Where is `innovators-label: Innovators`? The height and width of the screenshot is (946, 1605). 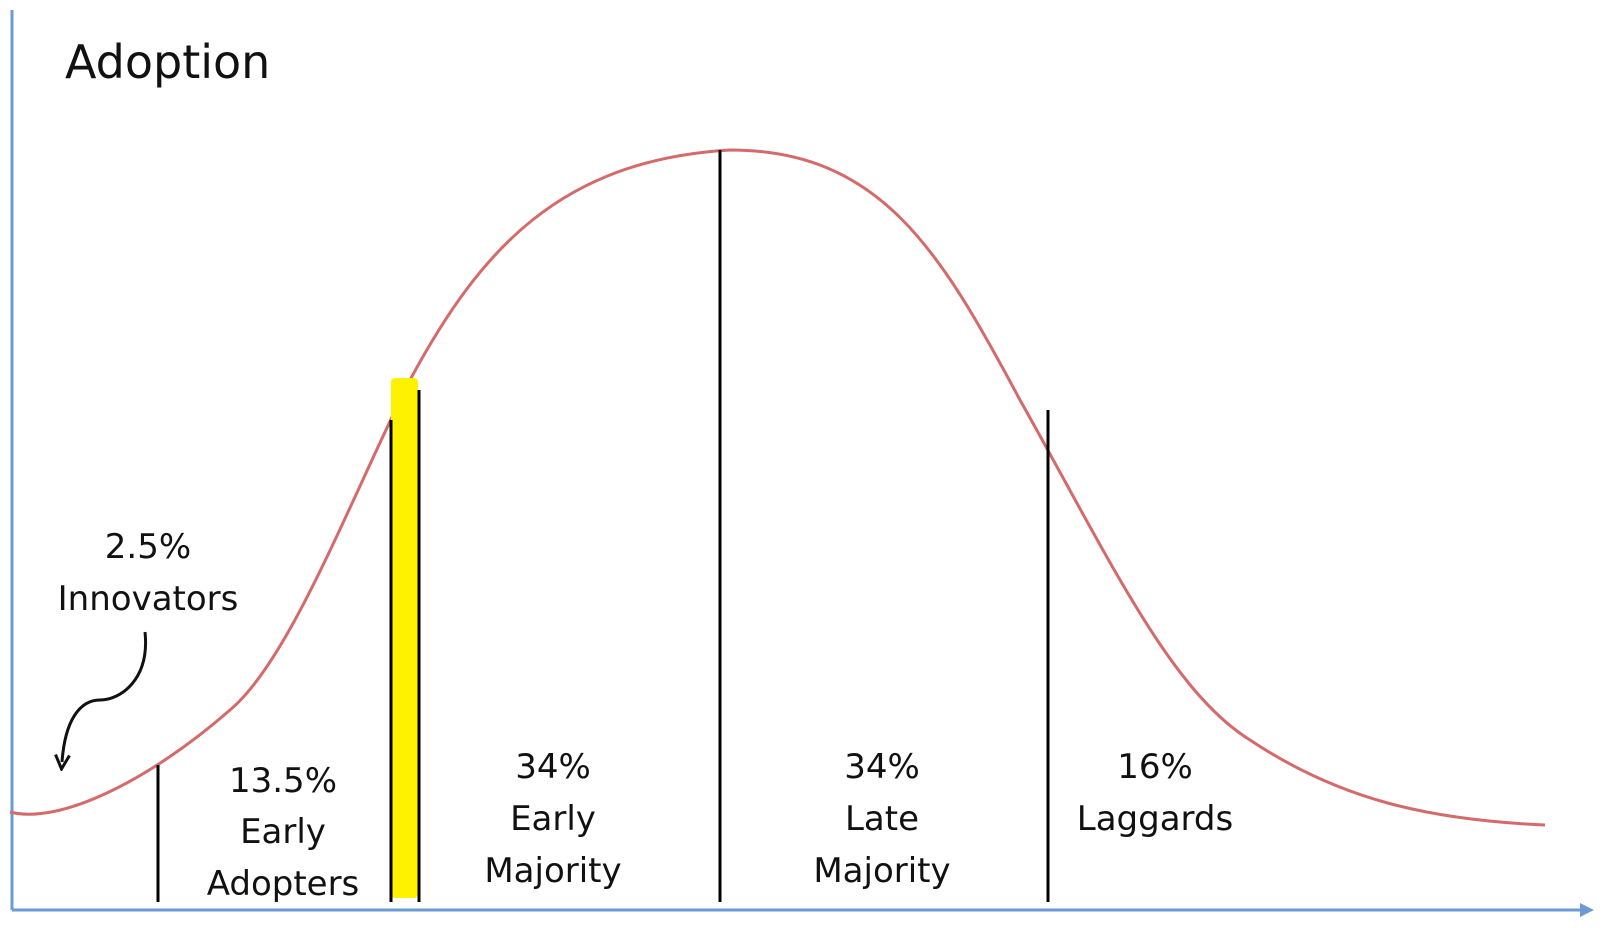 innovators-label: Innovators is located at coordinates (148, 599).